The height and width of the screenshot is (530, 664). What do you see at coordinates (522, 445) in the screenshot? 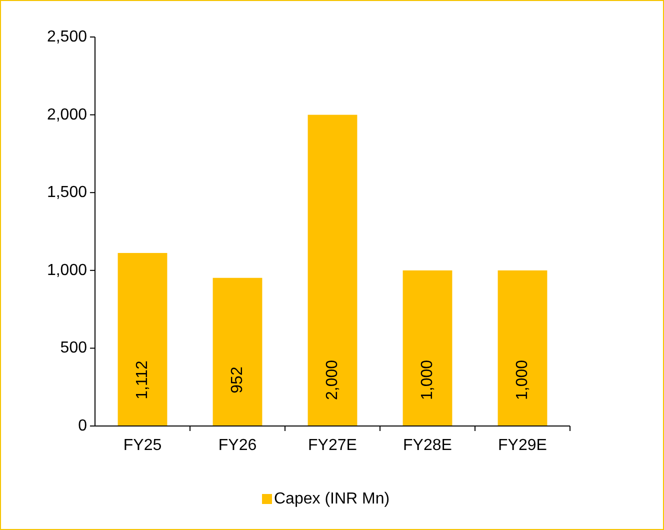
I see `x-tick-label: FY29E` at bounding box center [522, 445].